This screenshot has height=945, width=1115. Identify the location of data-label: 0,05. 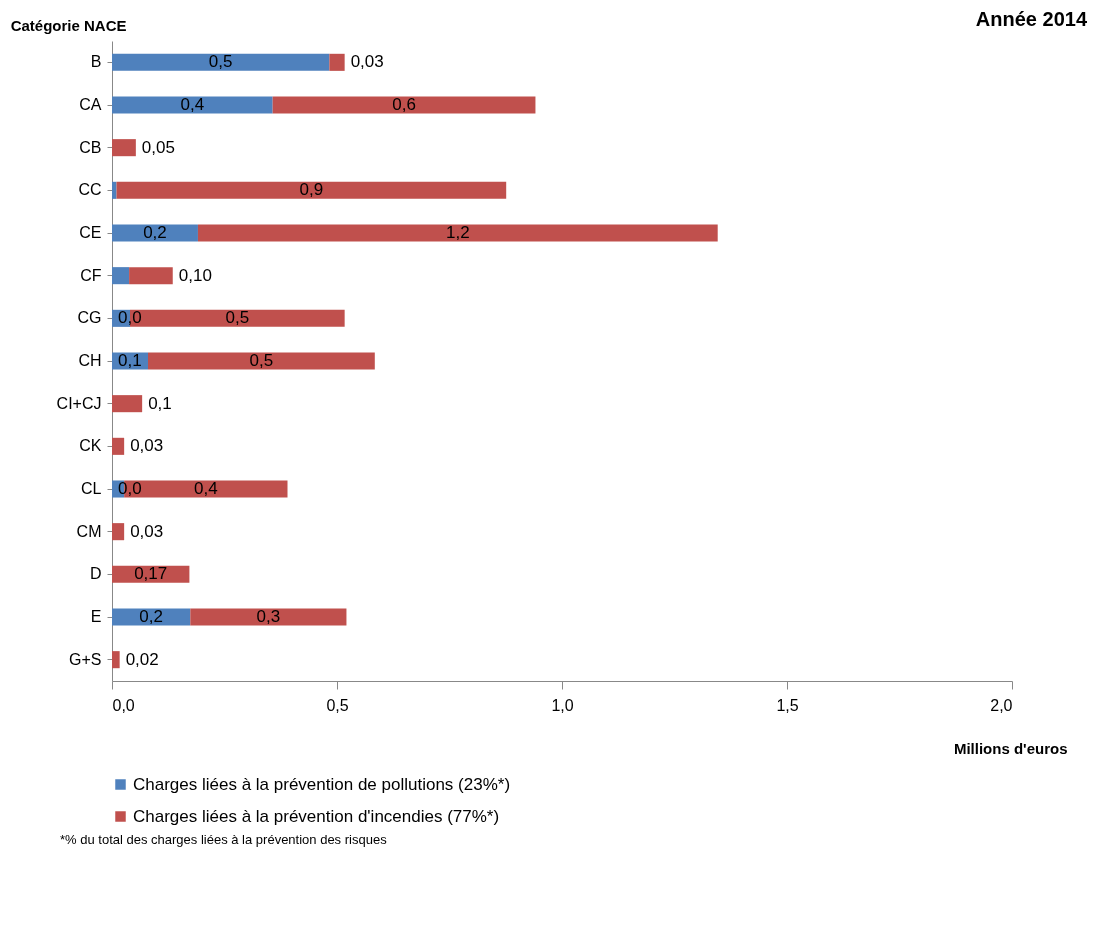
(158, 147).